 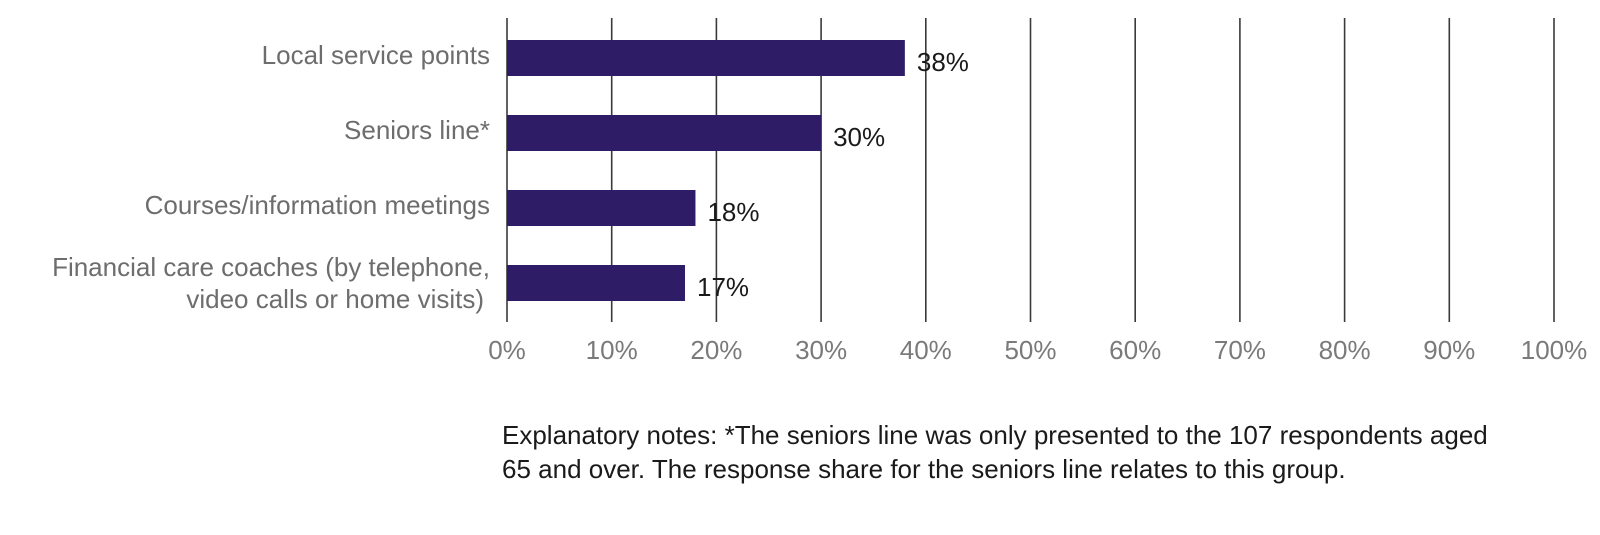 I want to click on x-tick-label: 40%, so click(x=926, y=350).